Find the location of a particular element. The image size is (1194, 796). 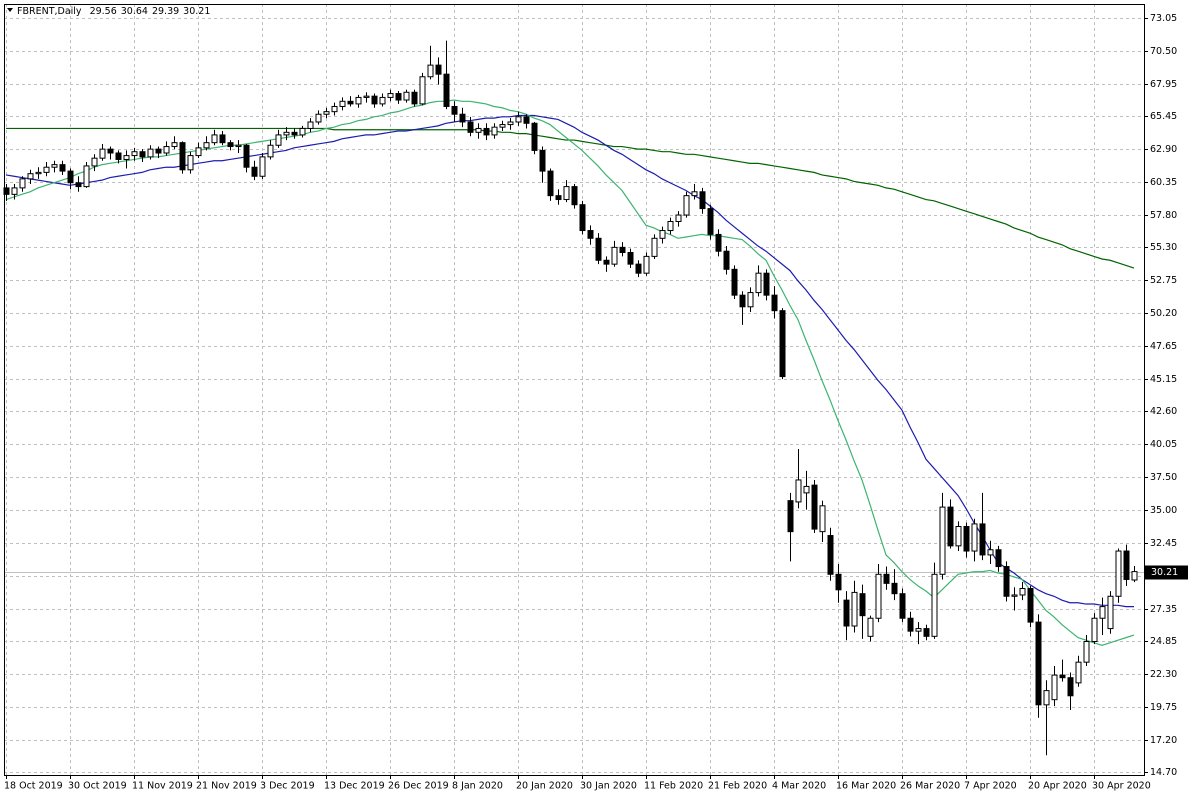

low-value: 29.39 is located at coordinates (165, 11).